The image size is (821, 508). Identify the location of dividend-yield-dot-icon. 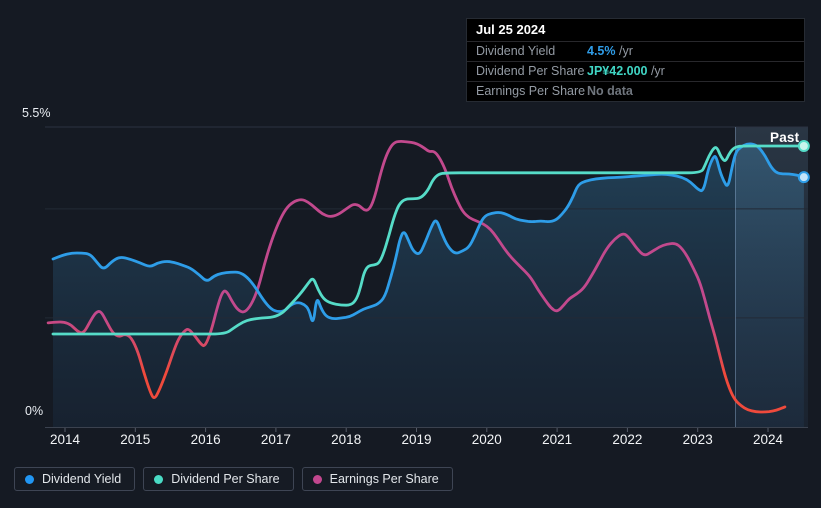
(29, 479).